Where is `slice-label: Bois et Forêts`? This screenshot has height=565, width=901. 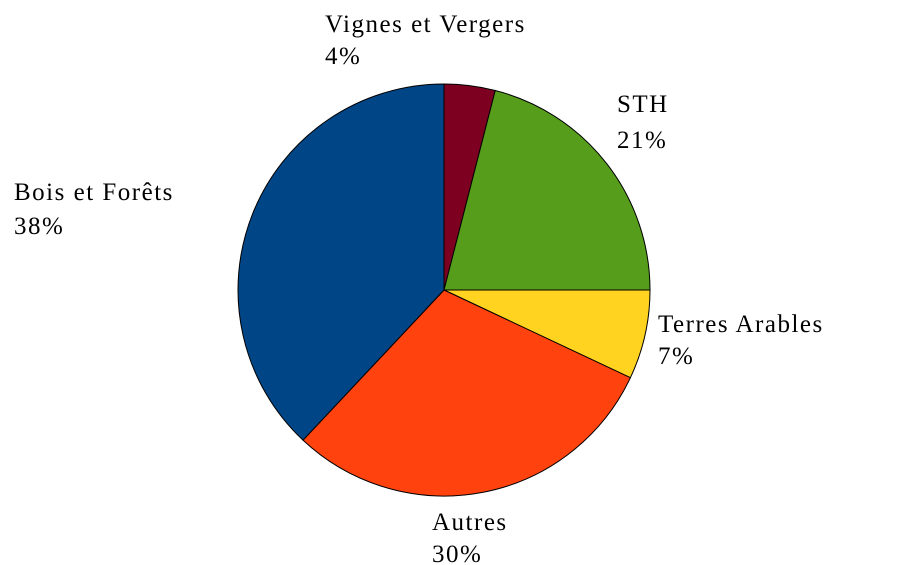 slice-label: Bois et Forêts is located at coordinates (94, 192).